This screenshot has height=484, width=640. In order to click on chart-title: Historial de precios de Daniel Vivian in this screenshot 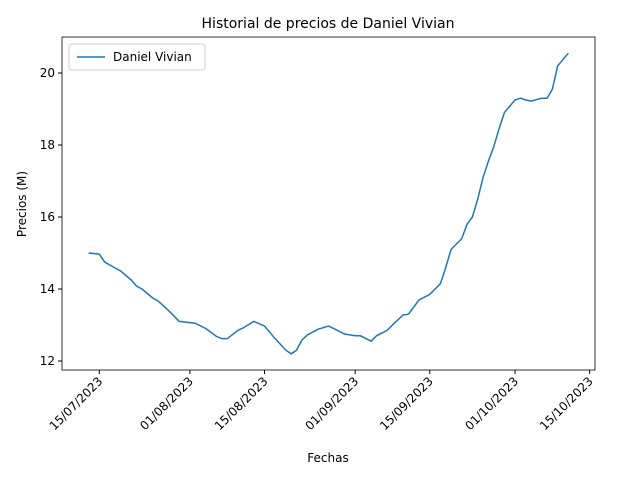, I will do `click(328, 24)`.